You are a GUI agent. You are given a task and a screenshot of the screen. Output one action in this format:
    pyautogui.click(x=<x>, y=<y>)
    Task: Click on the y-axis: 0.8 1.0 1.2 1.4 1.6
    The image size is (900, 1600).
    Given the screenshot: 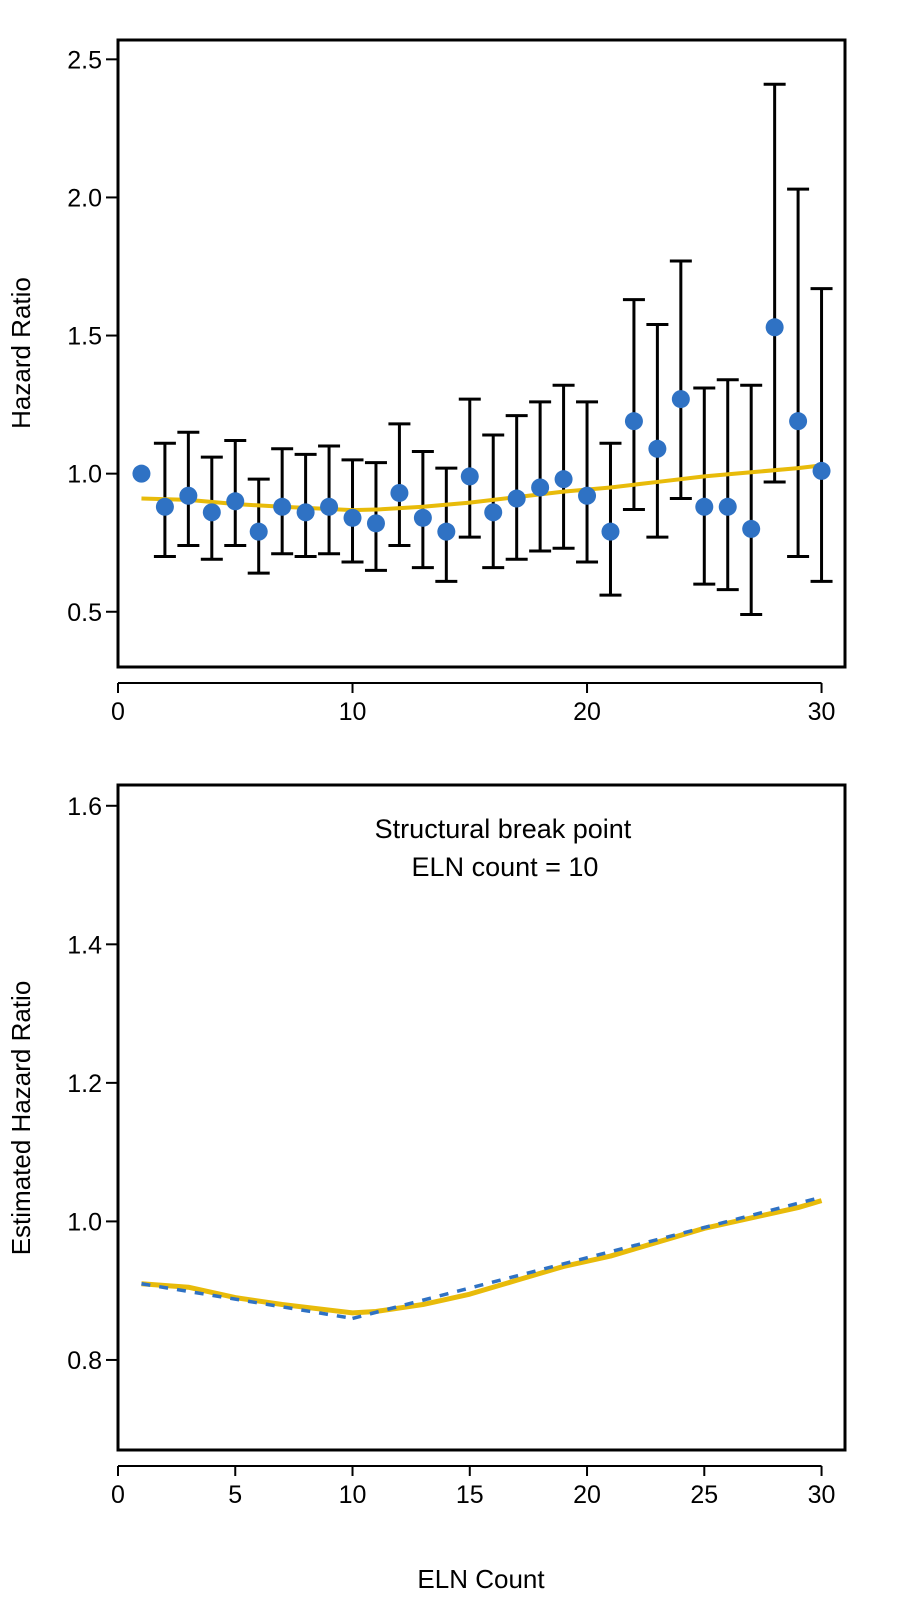 What is the action you would take?
    pyautogui.click(x=92, y=1084)
    